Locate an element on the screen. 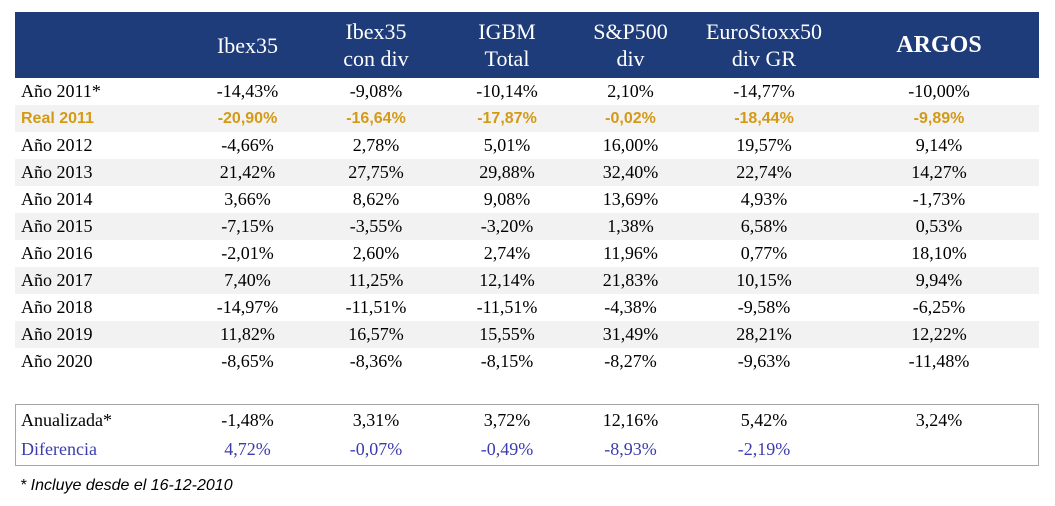 This screenshot has width=1055, height=506. header-igbm-total-line1: IGBM is located at coordinates (507, 31).